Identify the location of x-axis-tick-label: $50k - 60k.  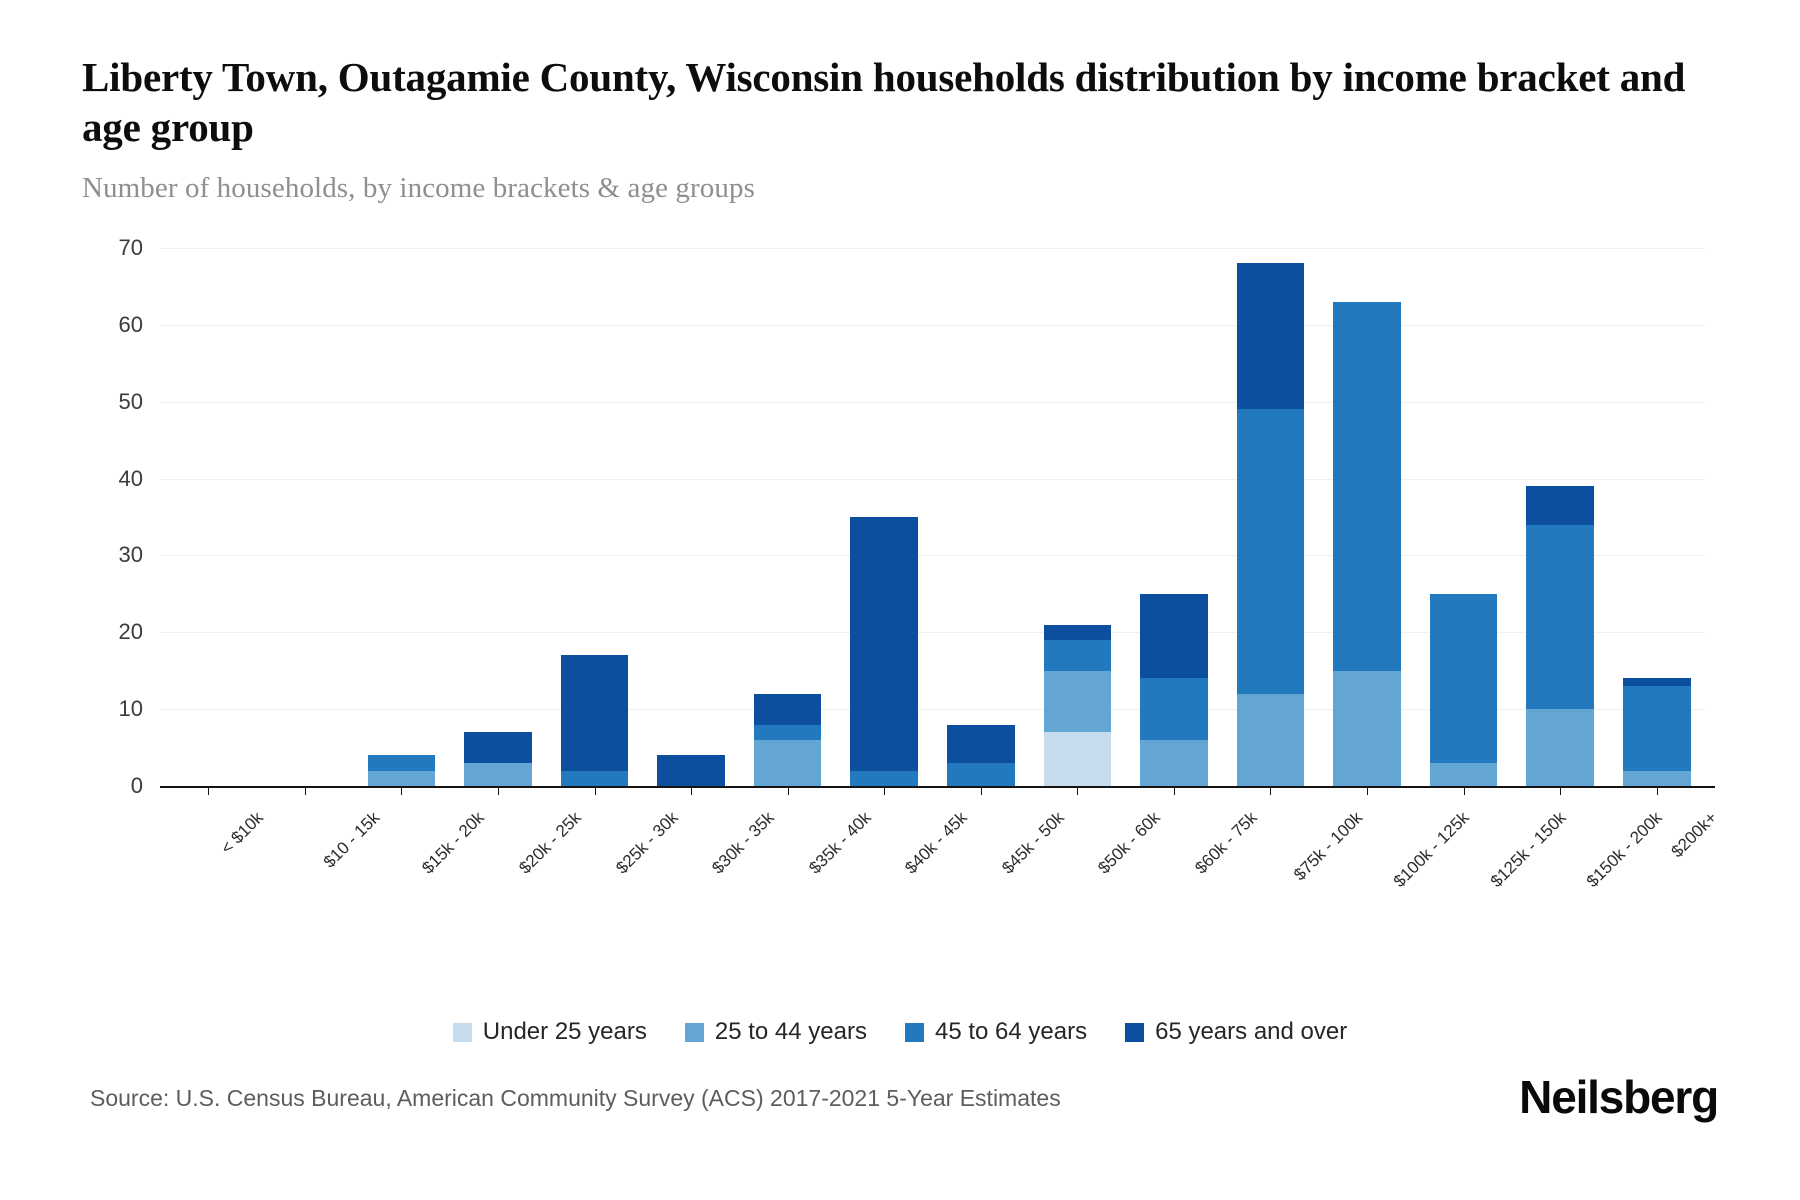
(1129, 843).